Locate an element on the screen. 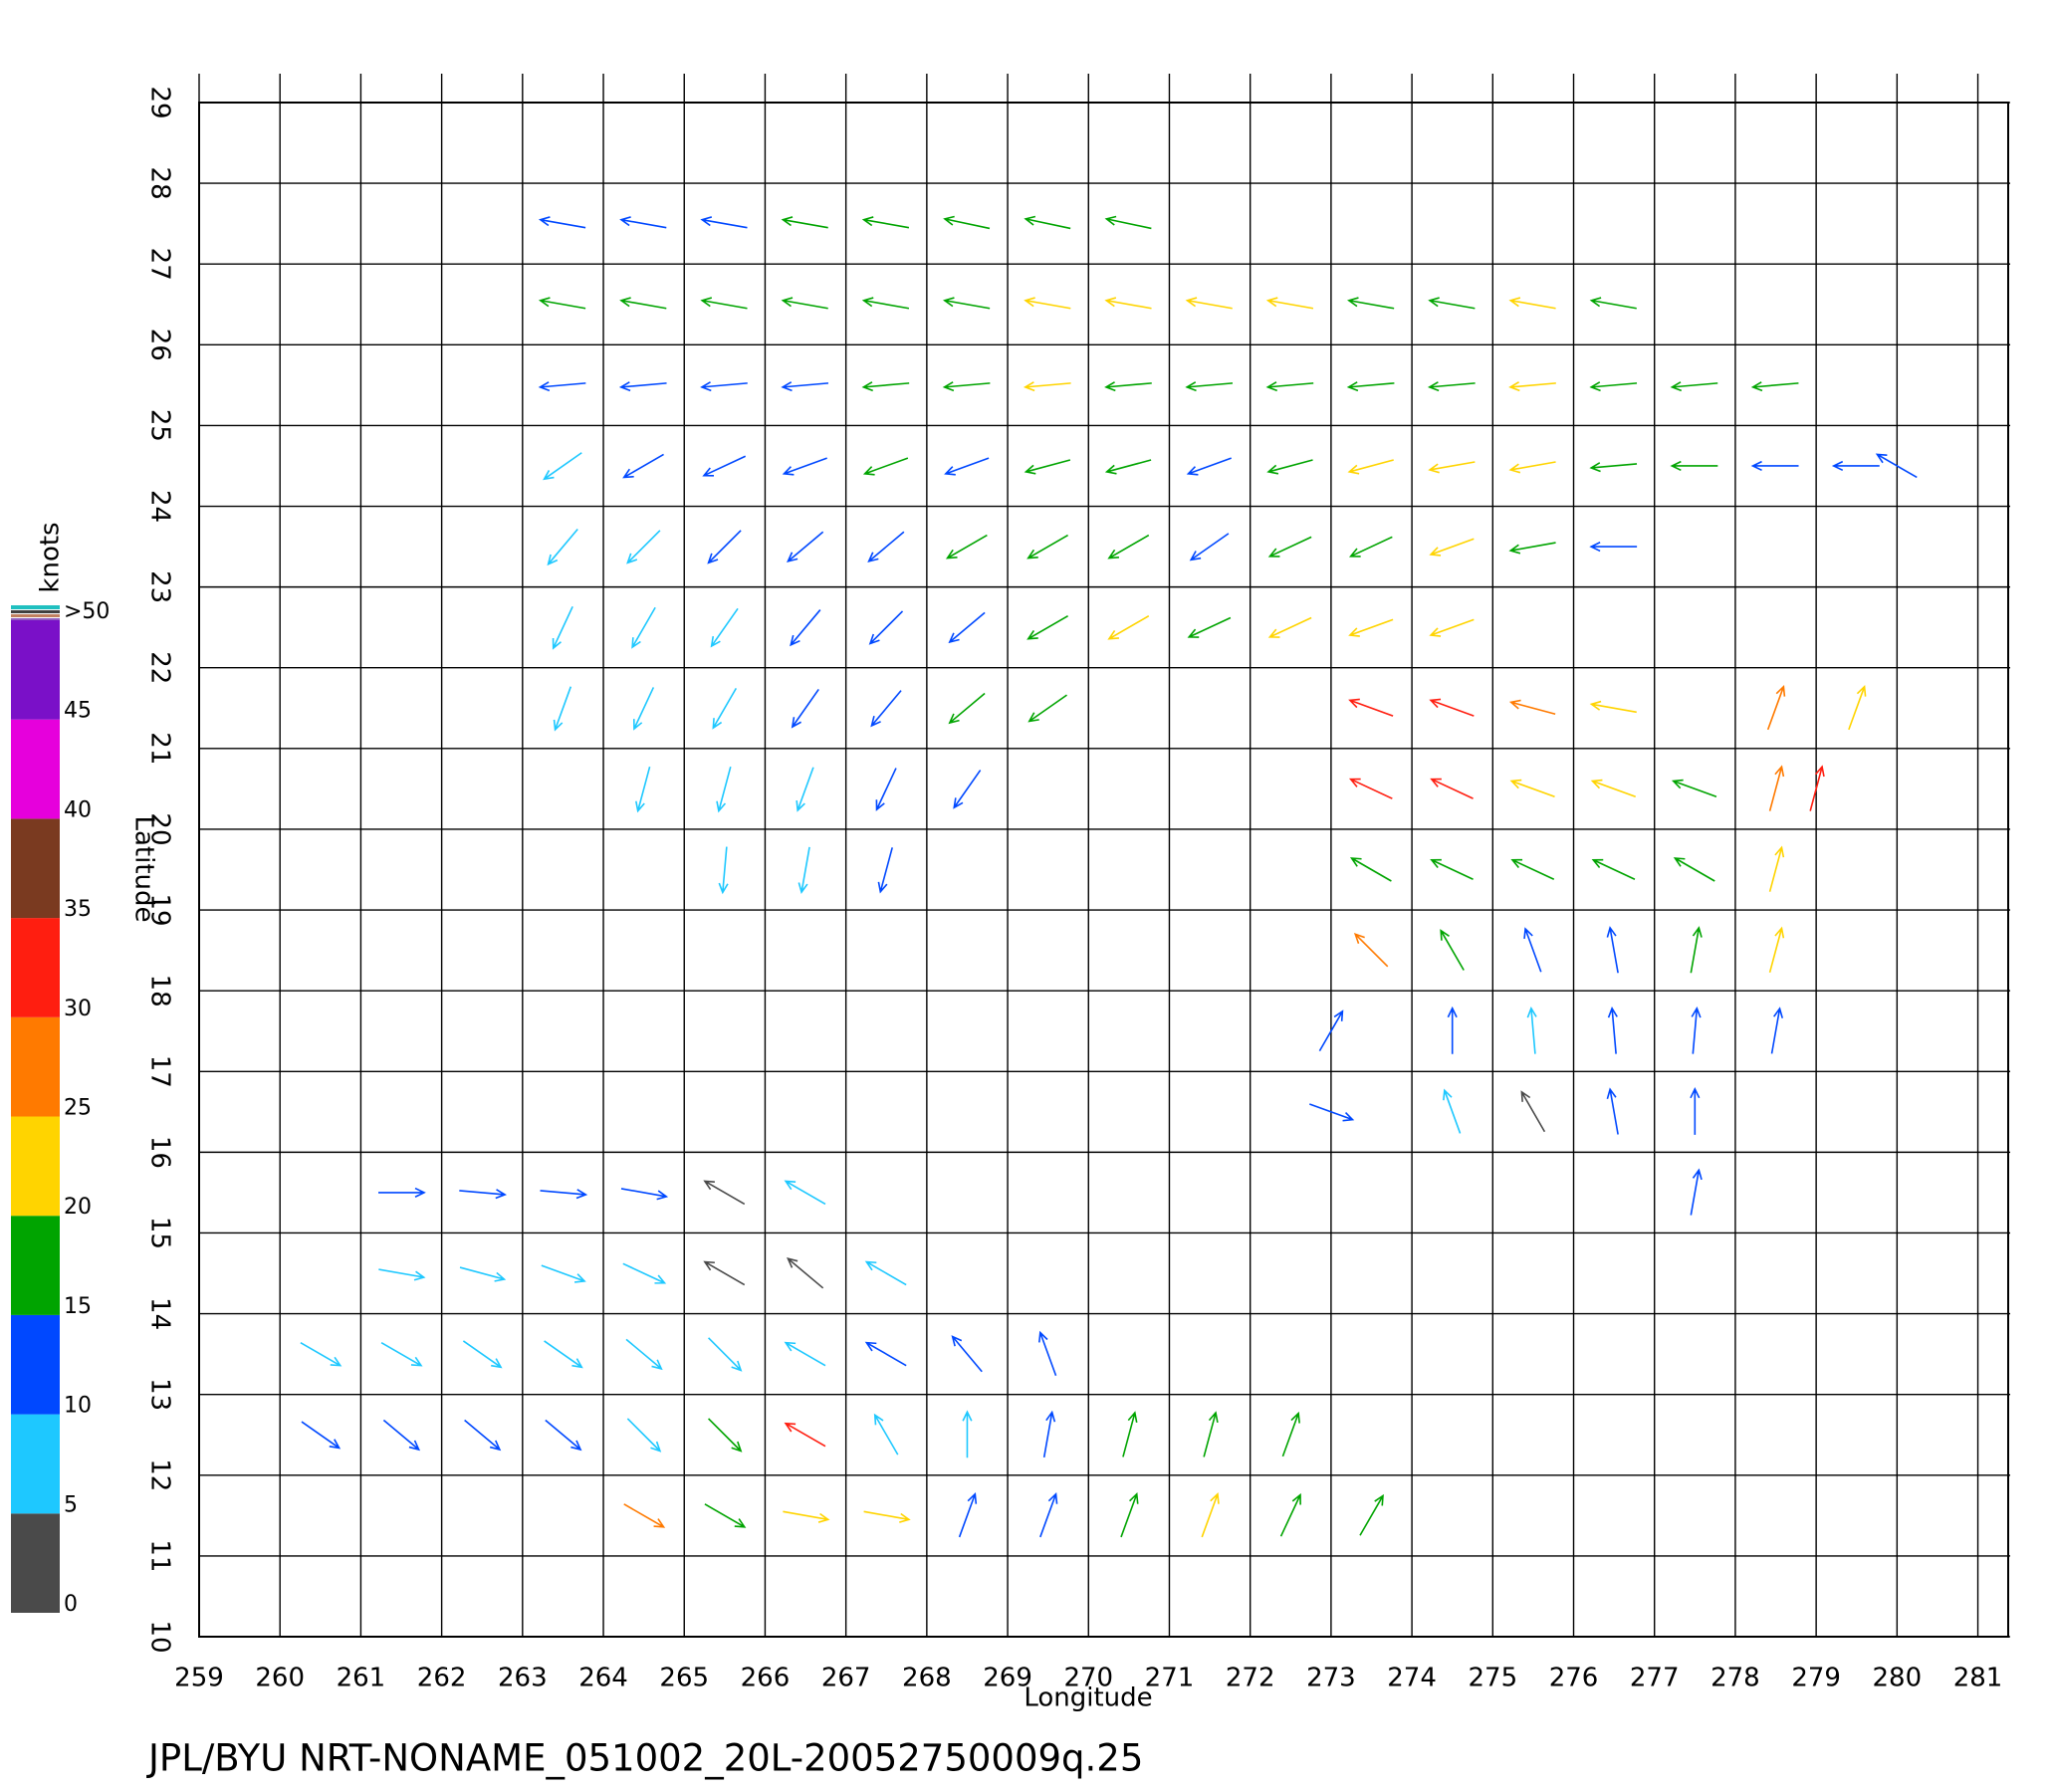 This screenshot has width=2051, height=1792. y-tick-label: 20 is located at coordinates (160, 828).